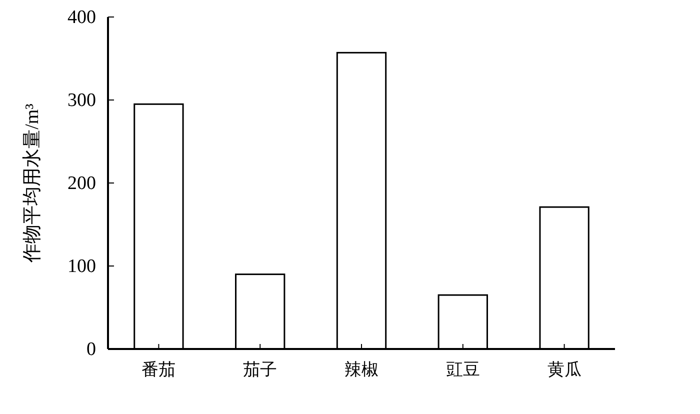 The width and height of the screenshot is (700, 414). I want to click on y-tick-label: 100, so click(82, 267).